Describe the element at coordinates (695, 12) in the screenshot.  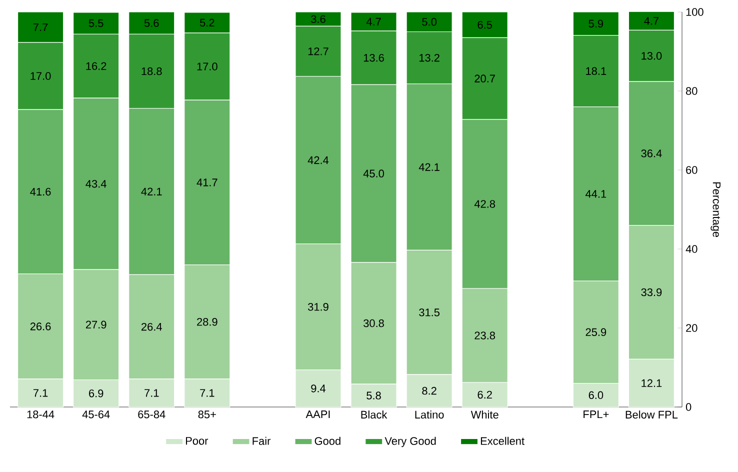
I see `y-tick-label: 100` at that location.